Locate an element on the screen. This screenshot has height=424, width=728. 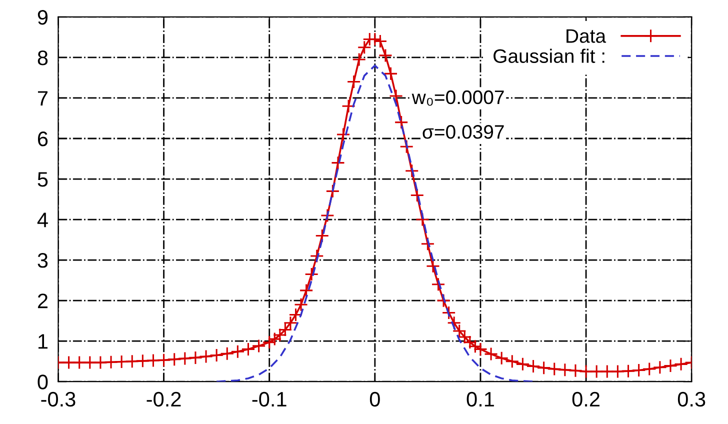
y-tick-label: 3 is located at coordinates (43, 260).